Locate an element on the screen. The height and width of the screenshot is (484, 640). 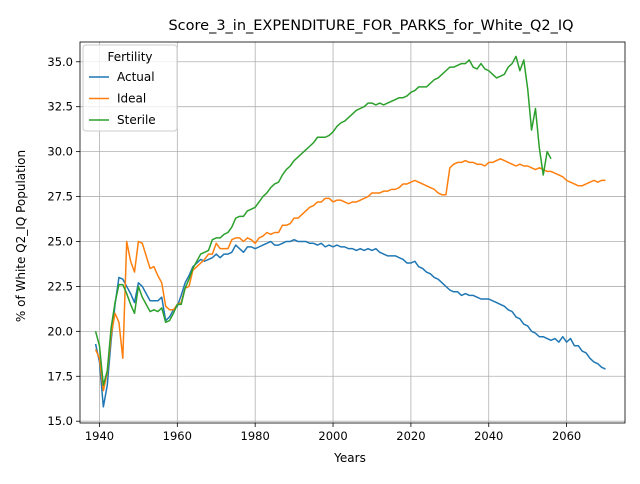
legend-entries: Actual Ideal Sterile is located at coordinates (122, 98).